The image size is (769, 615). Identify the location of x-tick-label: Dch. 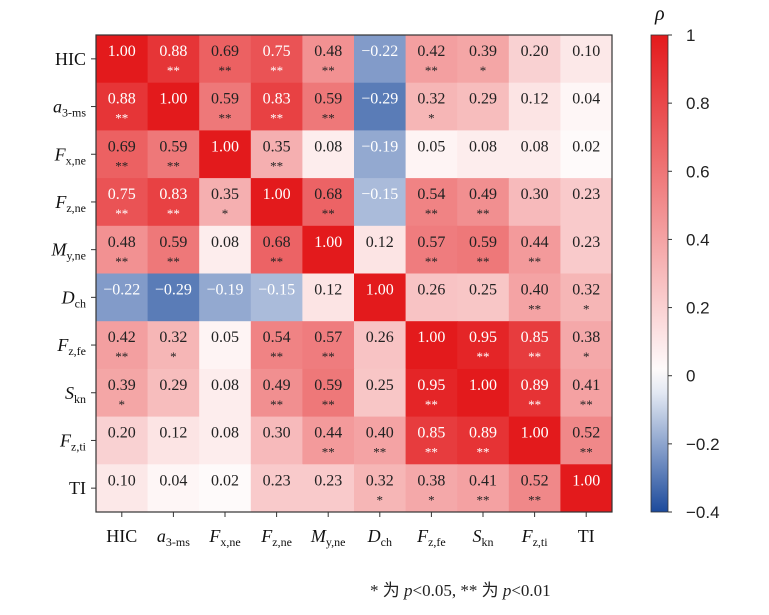
(379, 537).